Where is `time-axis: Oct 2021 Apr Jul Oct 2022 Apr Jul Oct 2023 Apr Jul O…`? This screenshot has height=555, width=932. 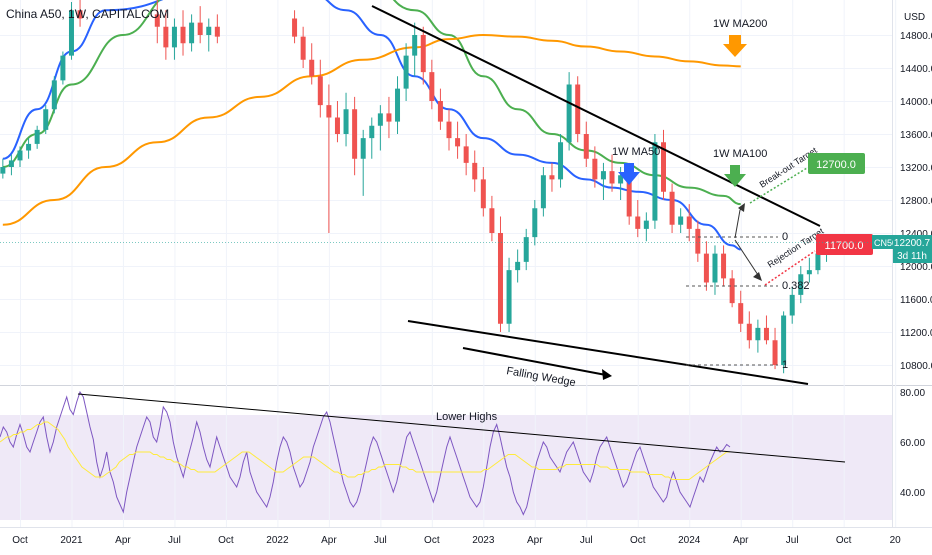 time-axis: Oct 2021 Apr Jul Oct 2022 Apr Jul Oct 2023 Apr Jul O… is located at coordinates (456, 540).